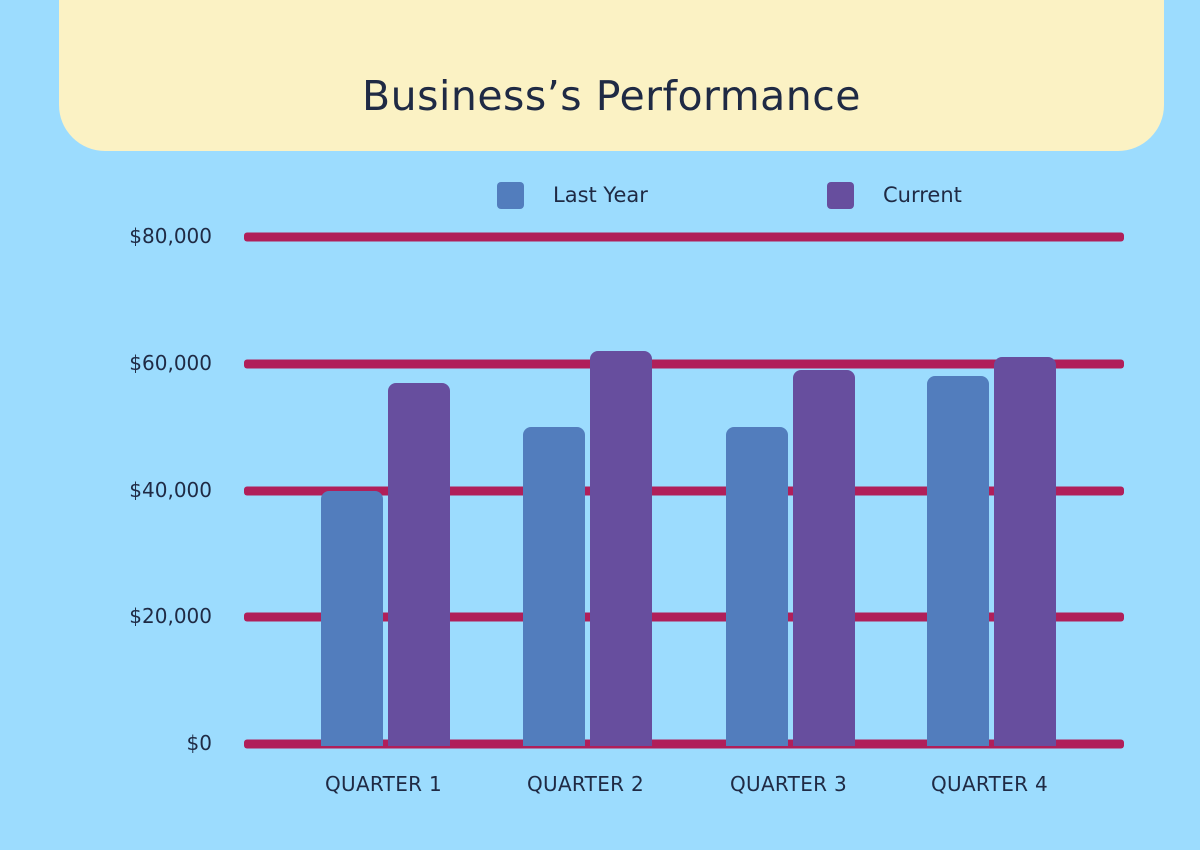  What do you see at coordinates (757, 586) in the screenshot?
I see `bar-last-year-q3` at bounding box center [757, 586].